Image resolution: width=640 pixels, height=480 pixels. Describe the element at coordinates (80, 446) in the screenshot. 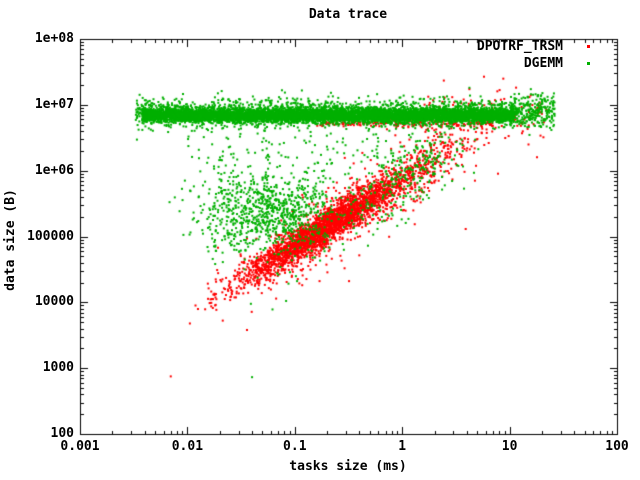

I see `x-tick-label: 0.001` at that location.